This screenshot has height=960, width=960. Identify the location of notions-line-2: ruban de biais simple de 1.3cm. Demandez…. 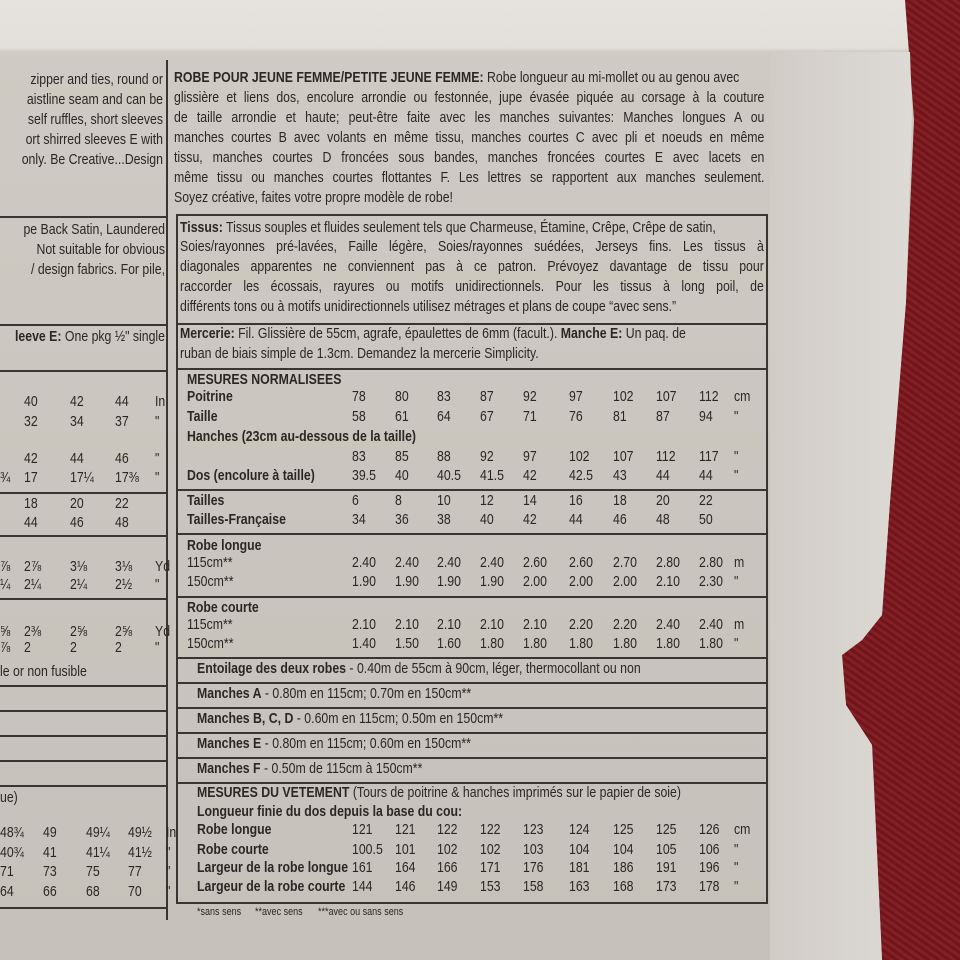
(359, 353).